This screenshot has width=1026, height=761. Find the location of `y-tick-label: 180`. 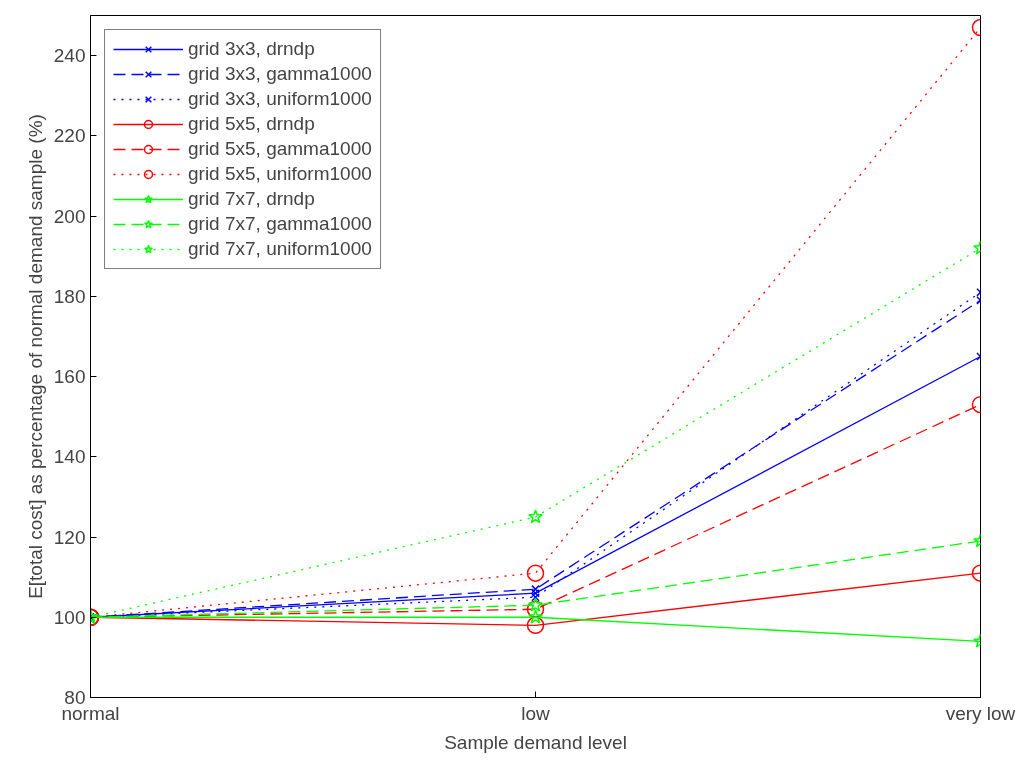

y-tick-label: 180 is located at coordinates (69, 296).